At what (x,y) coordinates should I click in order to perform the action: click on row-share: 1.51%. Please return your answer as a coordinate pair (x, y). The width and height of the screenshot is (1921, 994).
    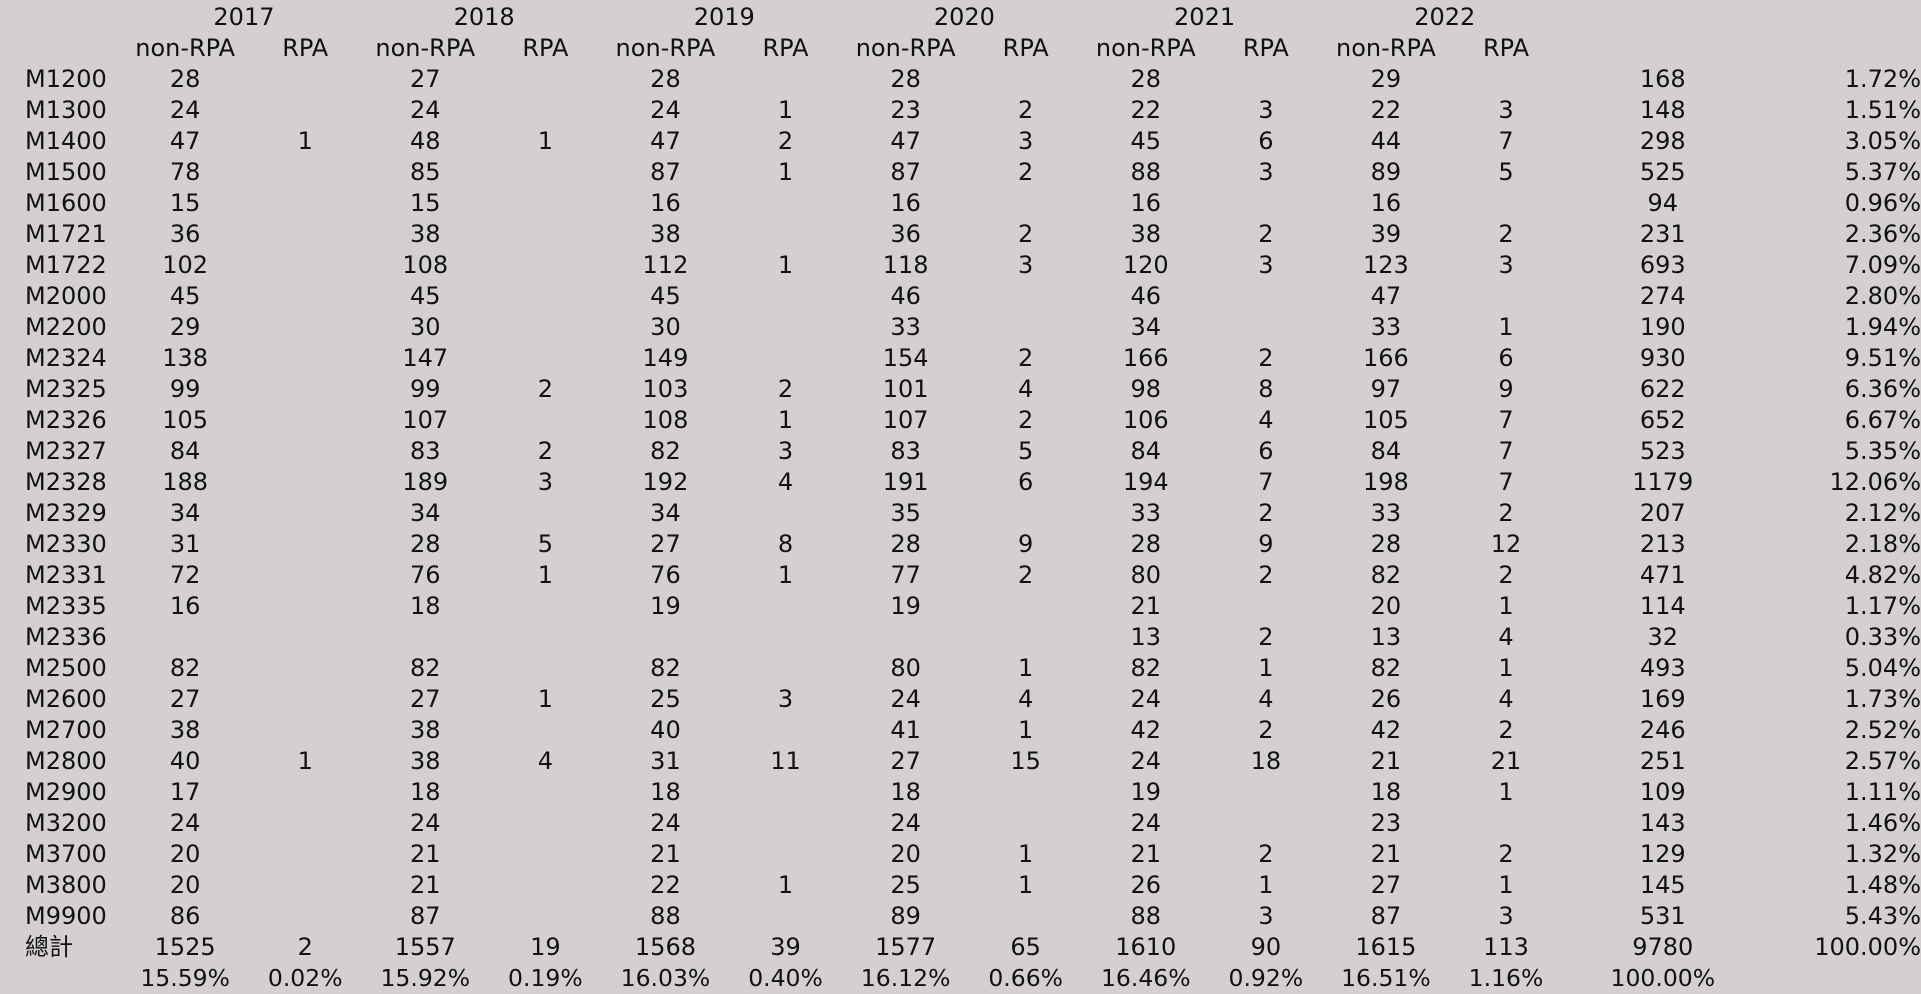
    Looking at the image, I should click on (1882, 110).